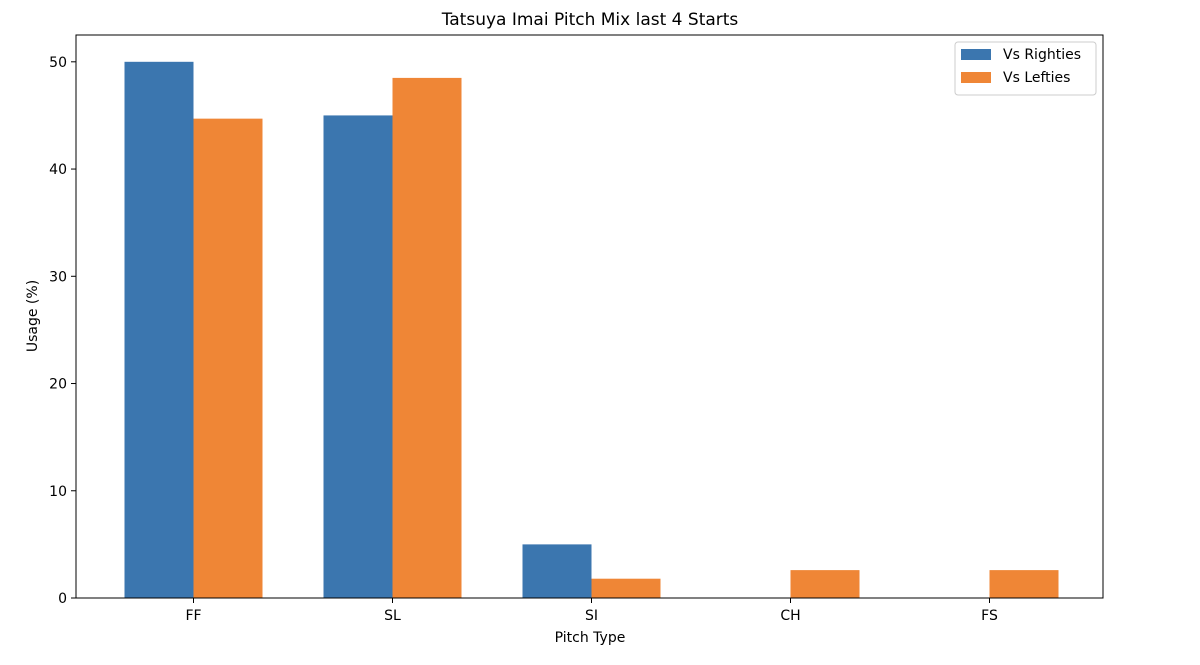  I want to click on x-tick-label: SI, so click(591, 616).